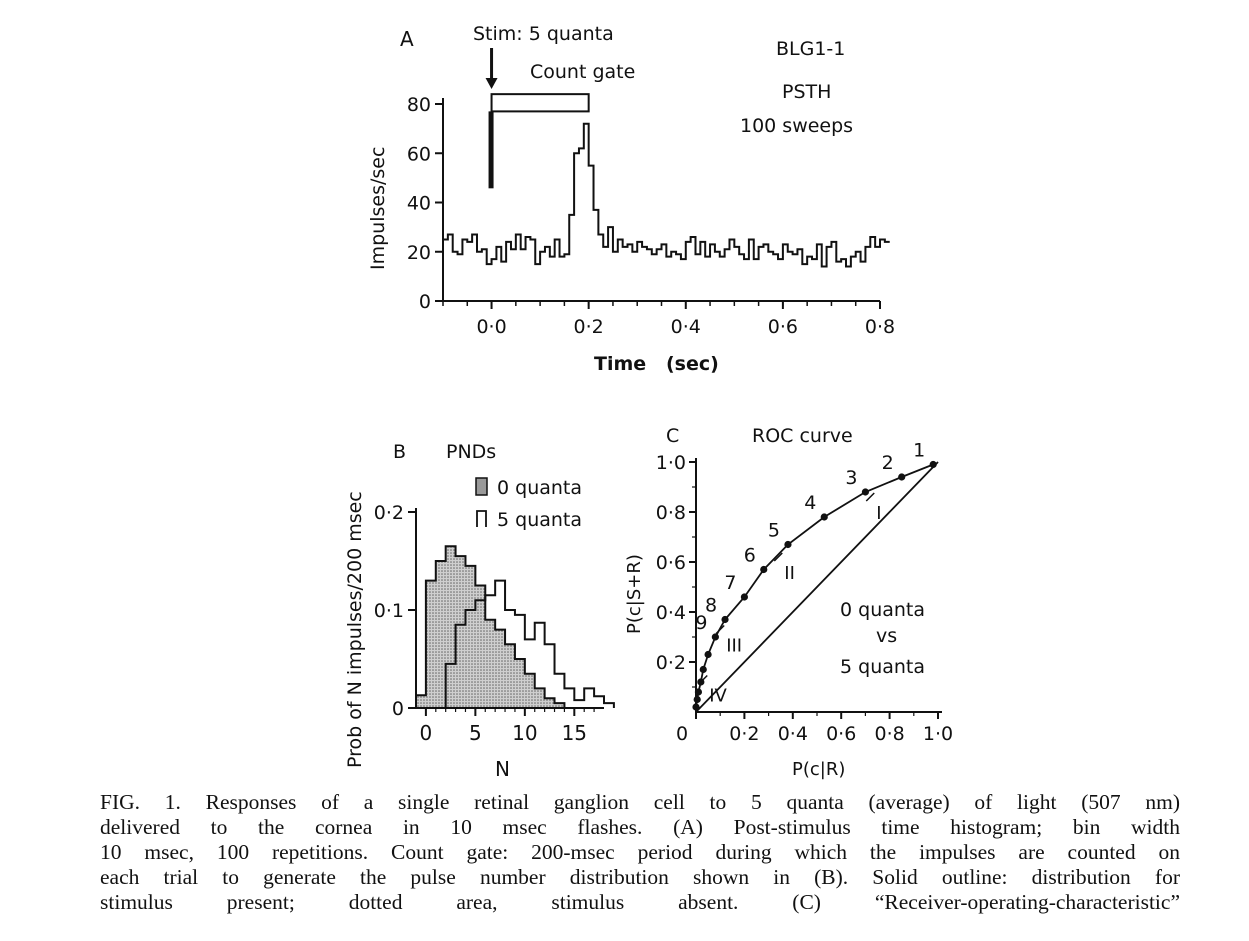 The width and height of the screenshot is (1249, 941). Describe the element at coordinates (701, 623) in the screenshot. I see `roc-point-label: 9` at that location.